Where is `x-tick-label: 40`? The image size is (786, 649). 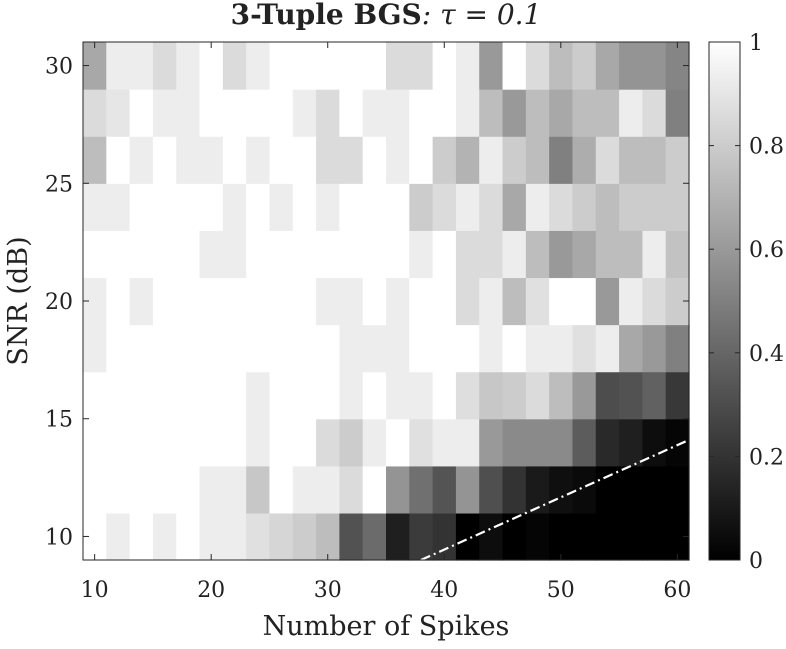 x-tick-label: 40 is located at coordinates (444, 590).